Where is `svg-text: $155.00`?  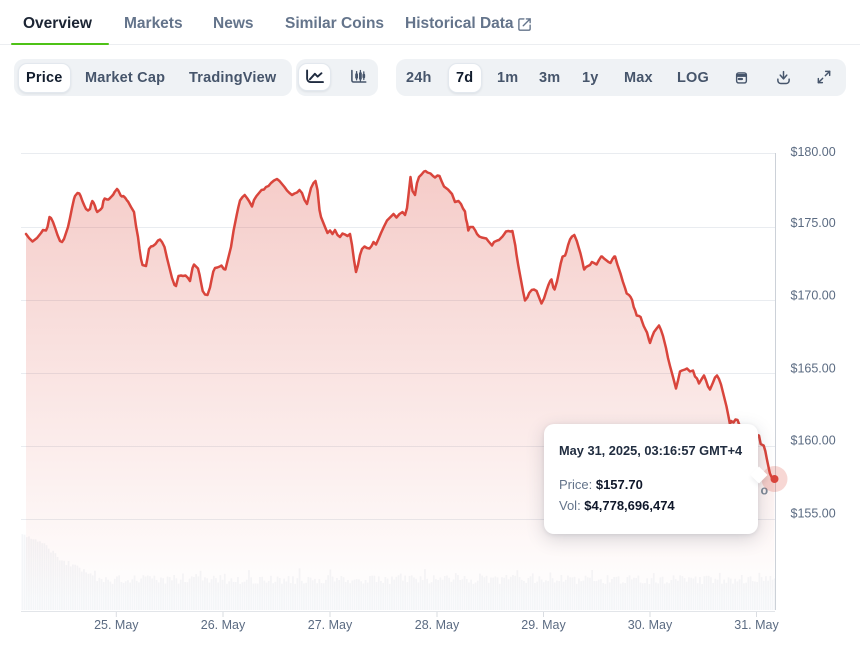 svg-text: $155.00 is located at coordinates (813, 513).